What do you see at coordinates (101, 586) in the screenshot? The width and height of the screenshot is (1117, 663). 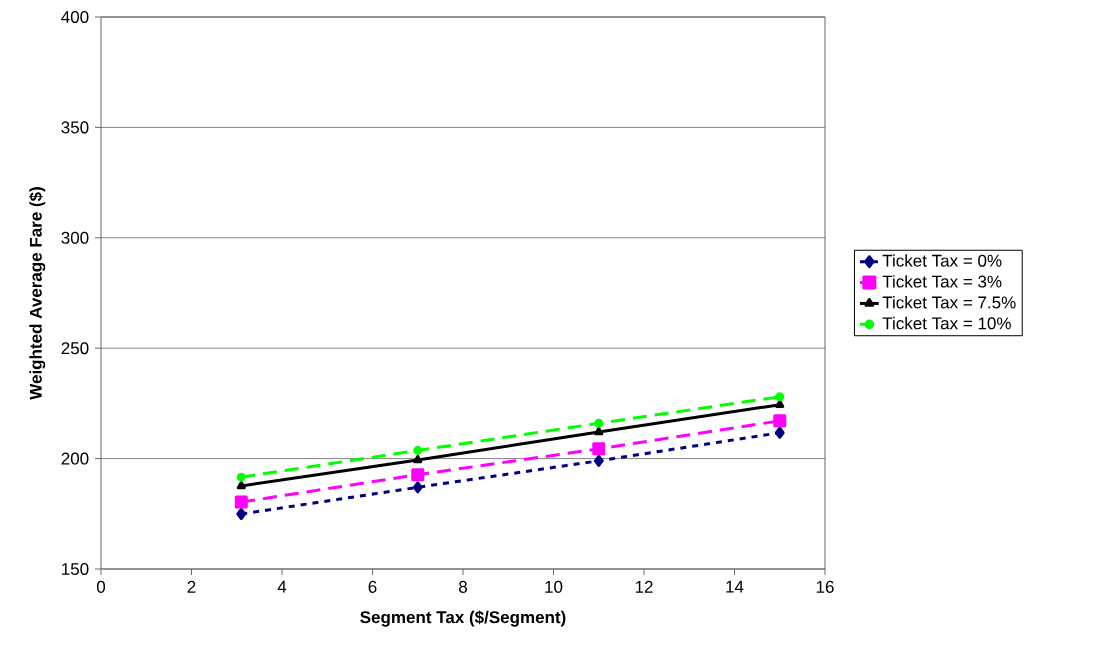 I see `x-tick-label: 0` at bounding box center [101, 586].